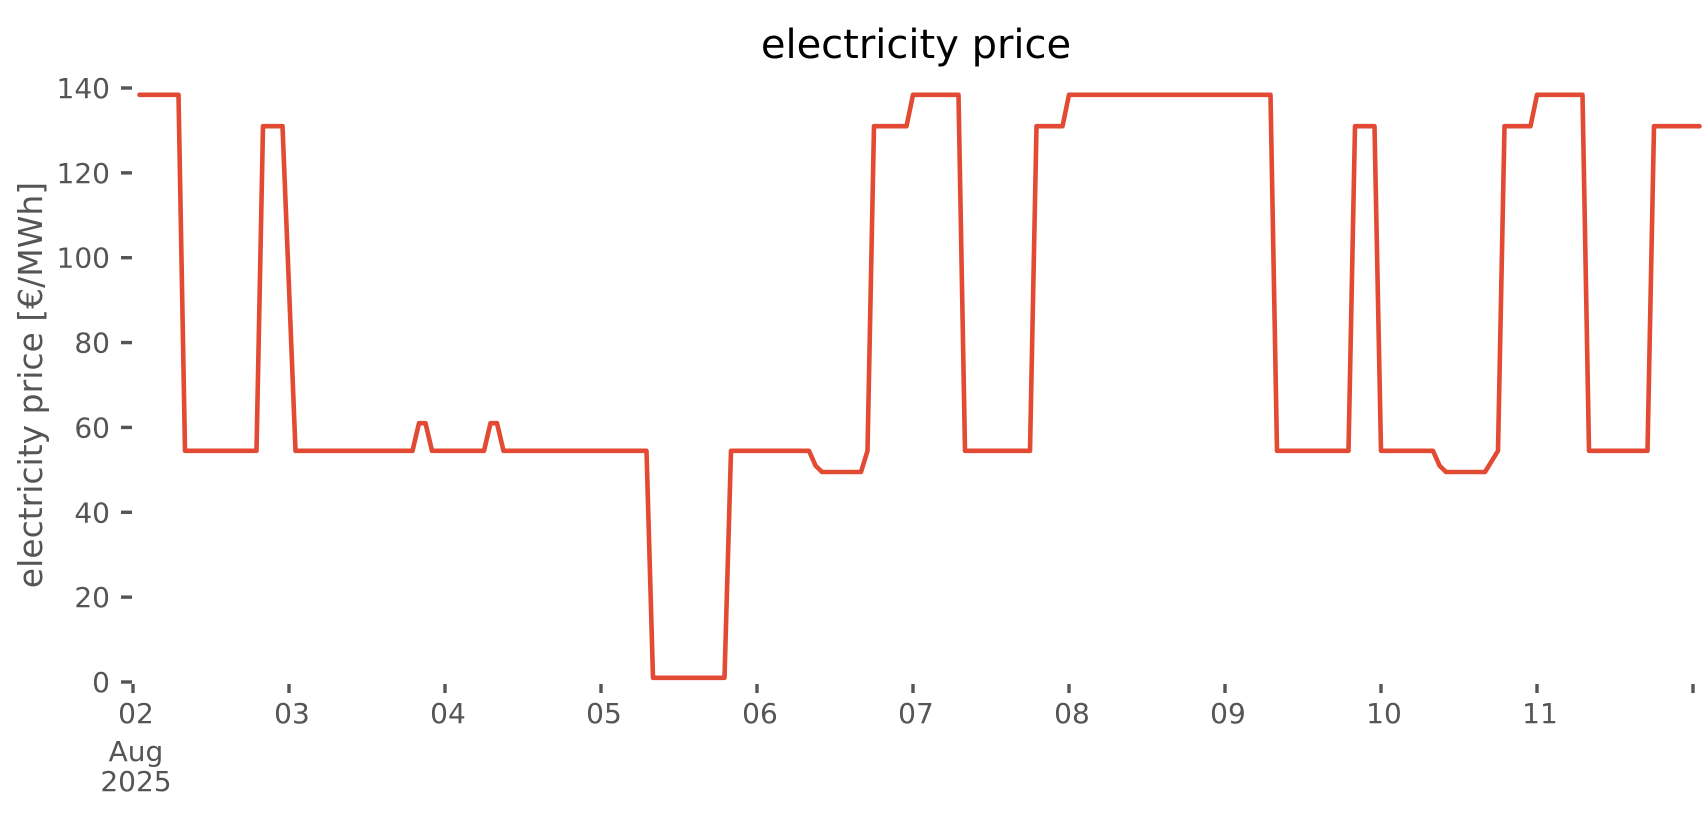 The height and width of the screenshot is (815, 1706). I want to click on x-tick-label: 11, so click(1540, 713).